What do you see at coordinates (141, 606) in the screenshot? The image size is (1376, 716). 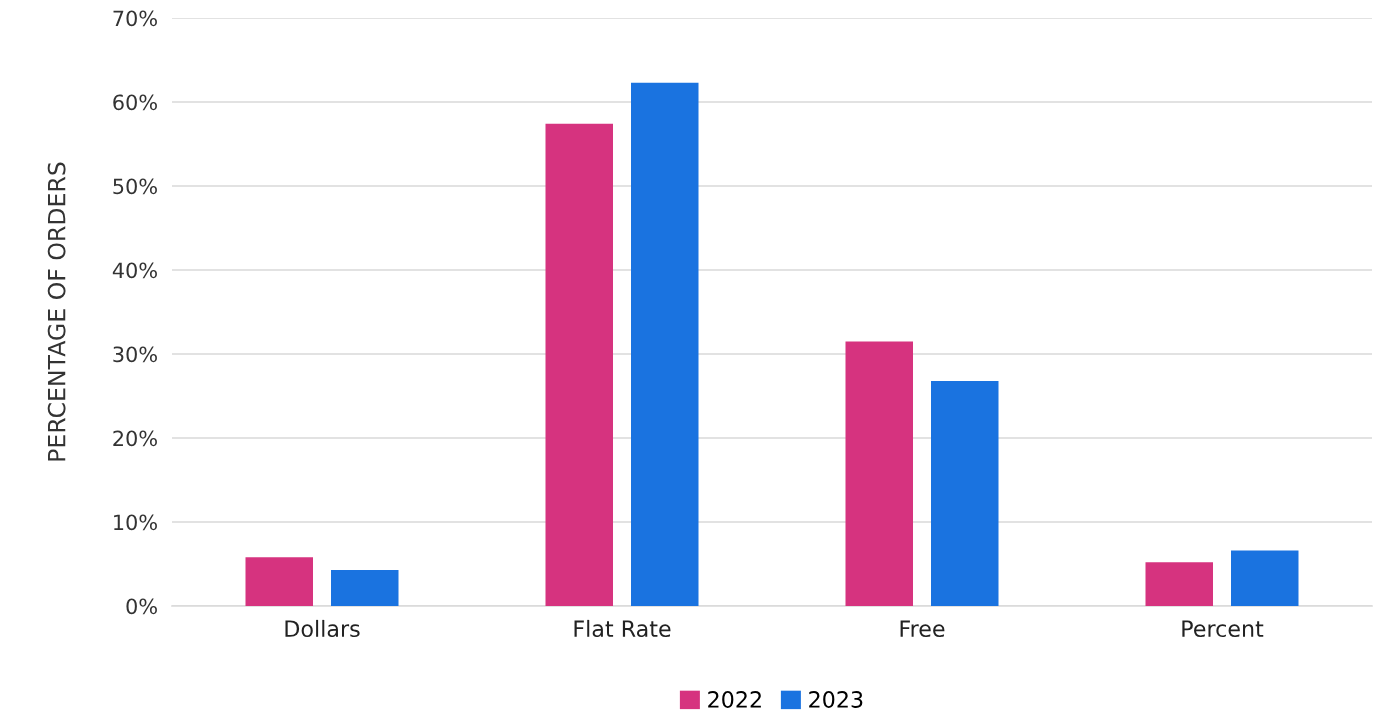 I see `y-tick-label: 0%` at bounding box center [141, 606].